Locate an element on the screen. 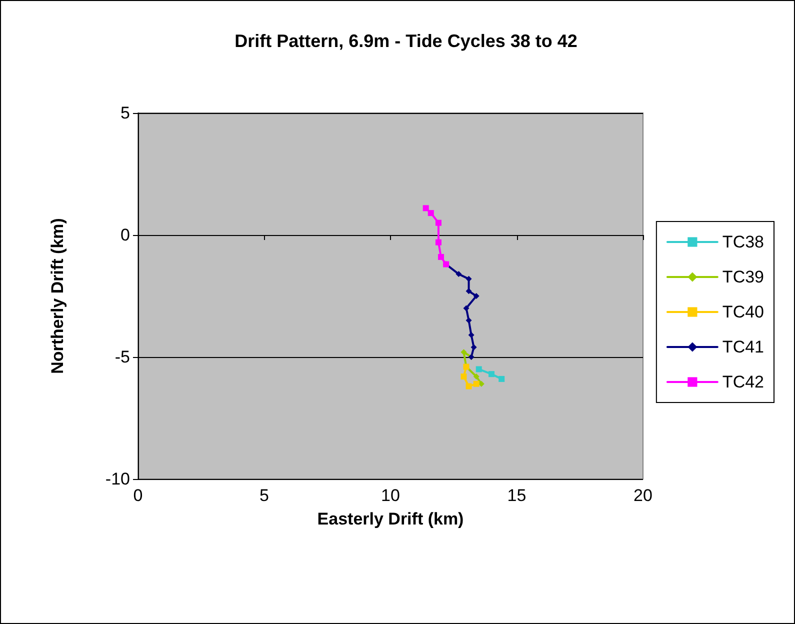 The width and height of the screenshot is (795, 624). y-tick-label: 5 is located at coordinates (125, 113).